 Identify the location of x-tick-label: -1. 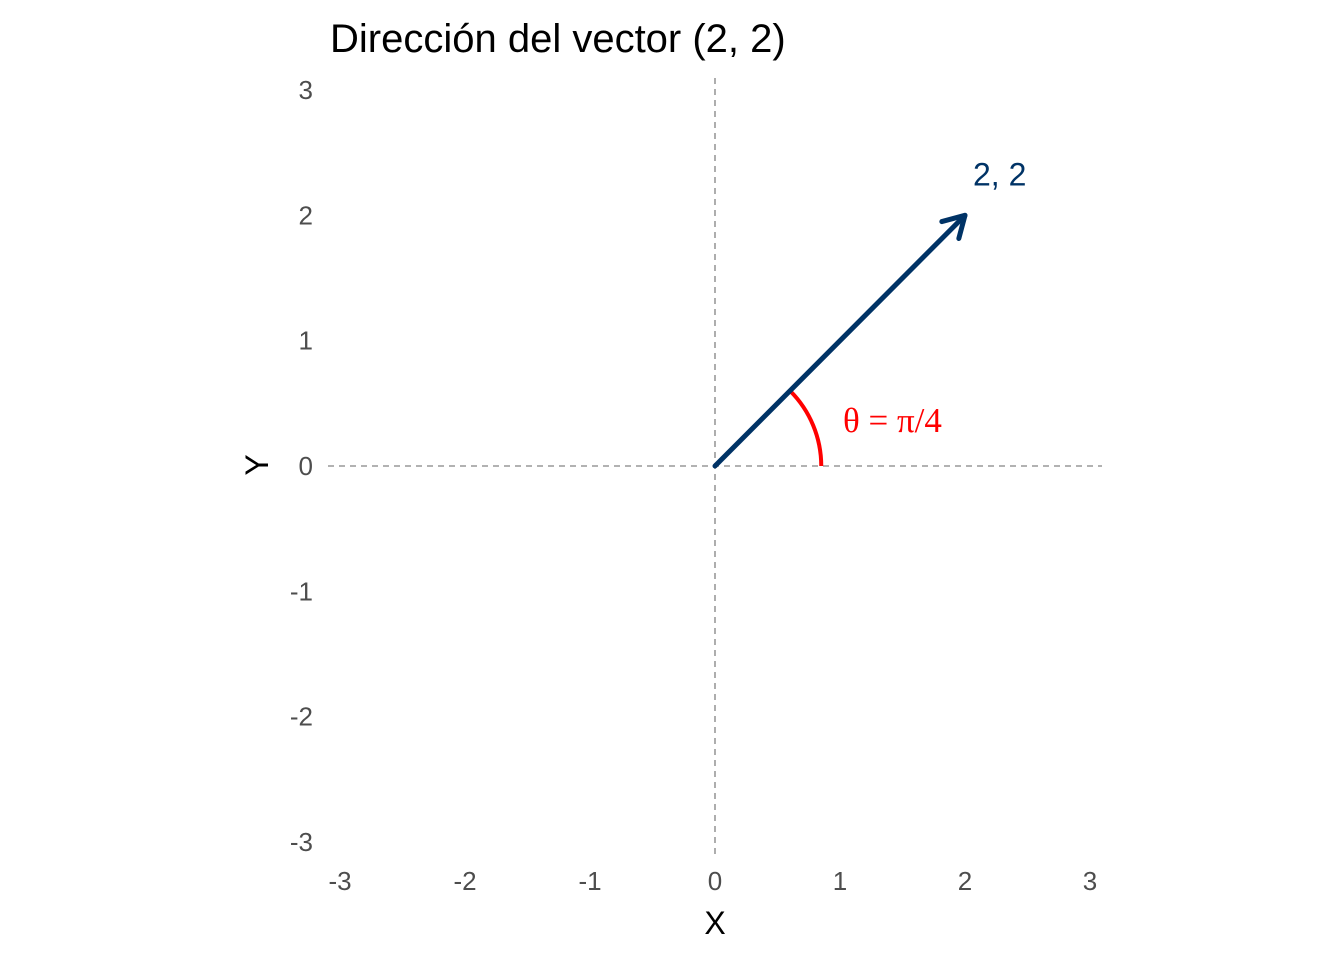
(589, 881).